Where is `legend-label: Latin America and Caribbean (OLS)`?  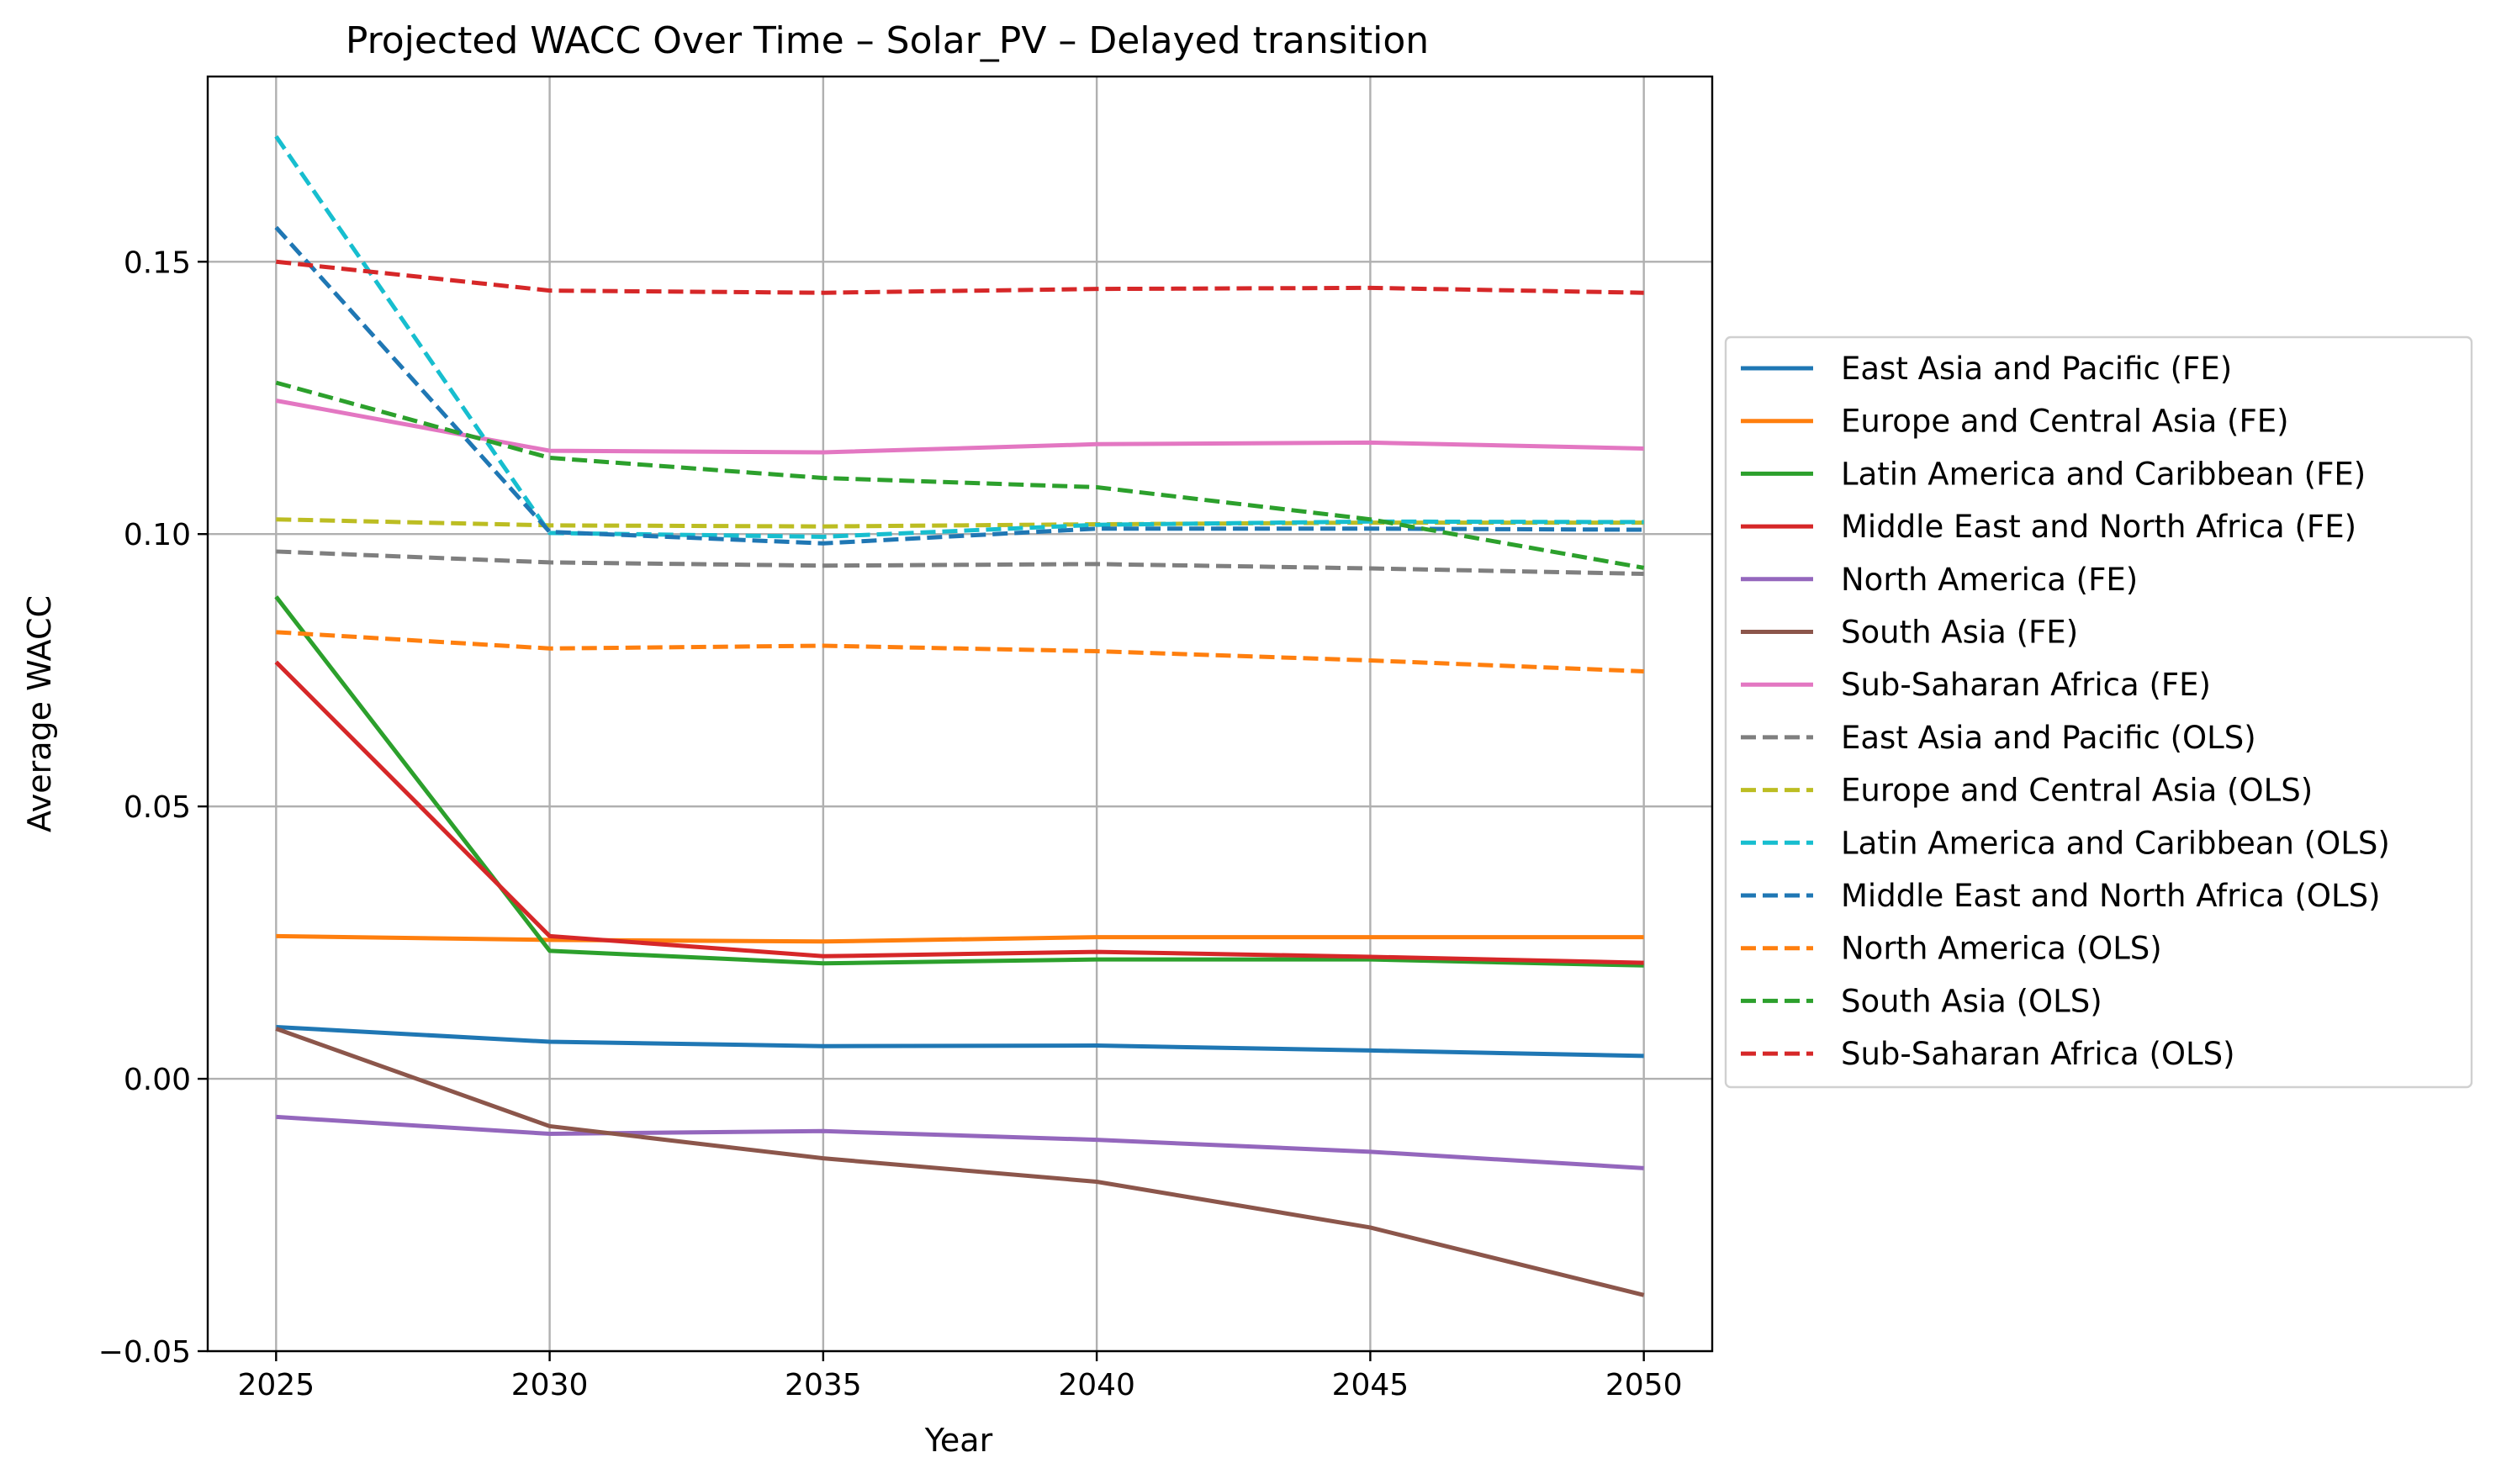 legend-label: Latin America and Caribbean (OLS) is located at coordinates (2115, 843).